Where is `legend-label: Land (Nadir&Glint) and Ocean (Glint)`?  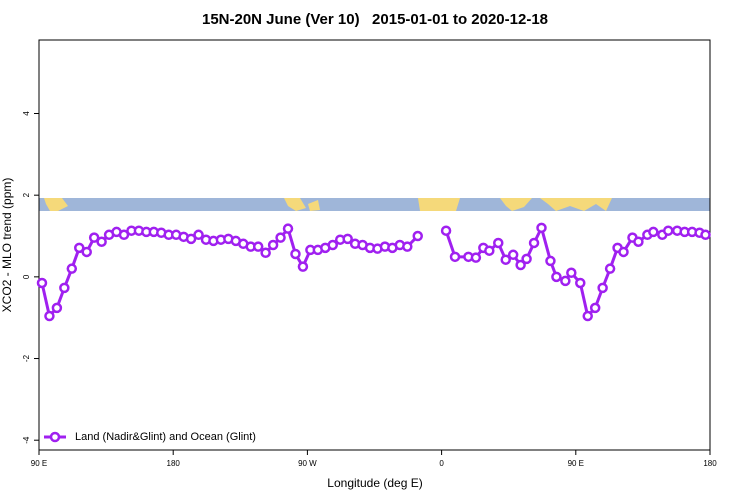 legend-label: Land (Nadir&Glint) and Ocean (Glint) is located at coordinates (165, 437).